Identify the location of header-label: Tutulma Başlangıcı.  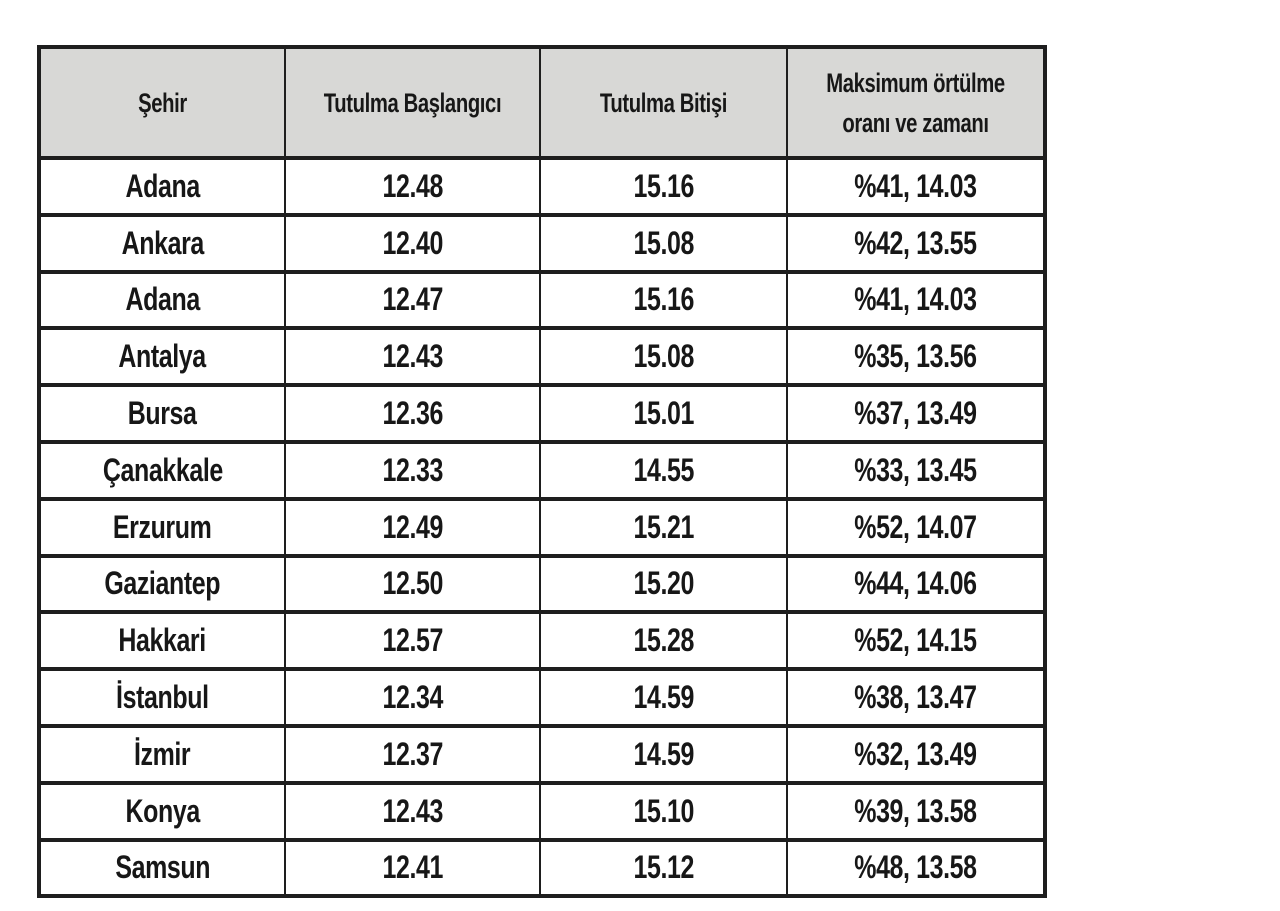
(412, 102).